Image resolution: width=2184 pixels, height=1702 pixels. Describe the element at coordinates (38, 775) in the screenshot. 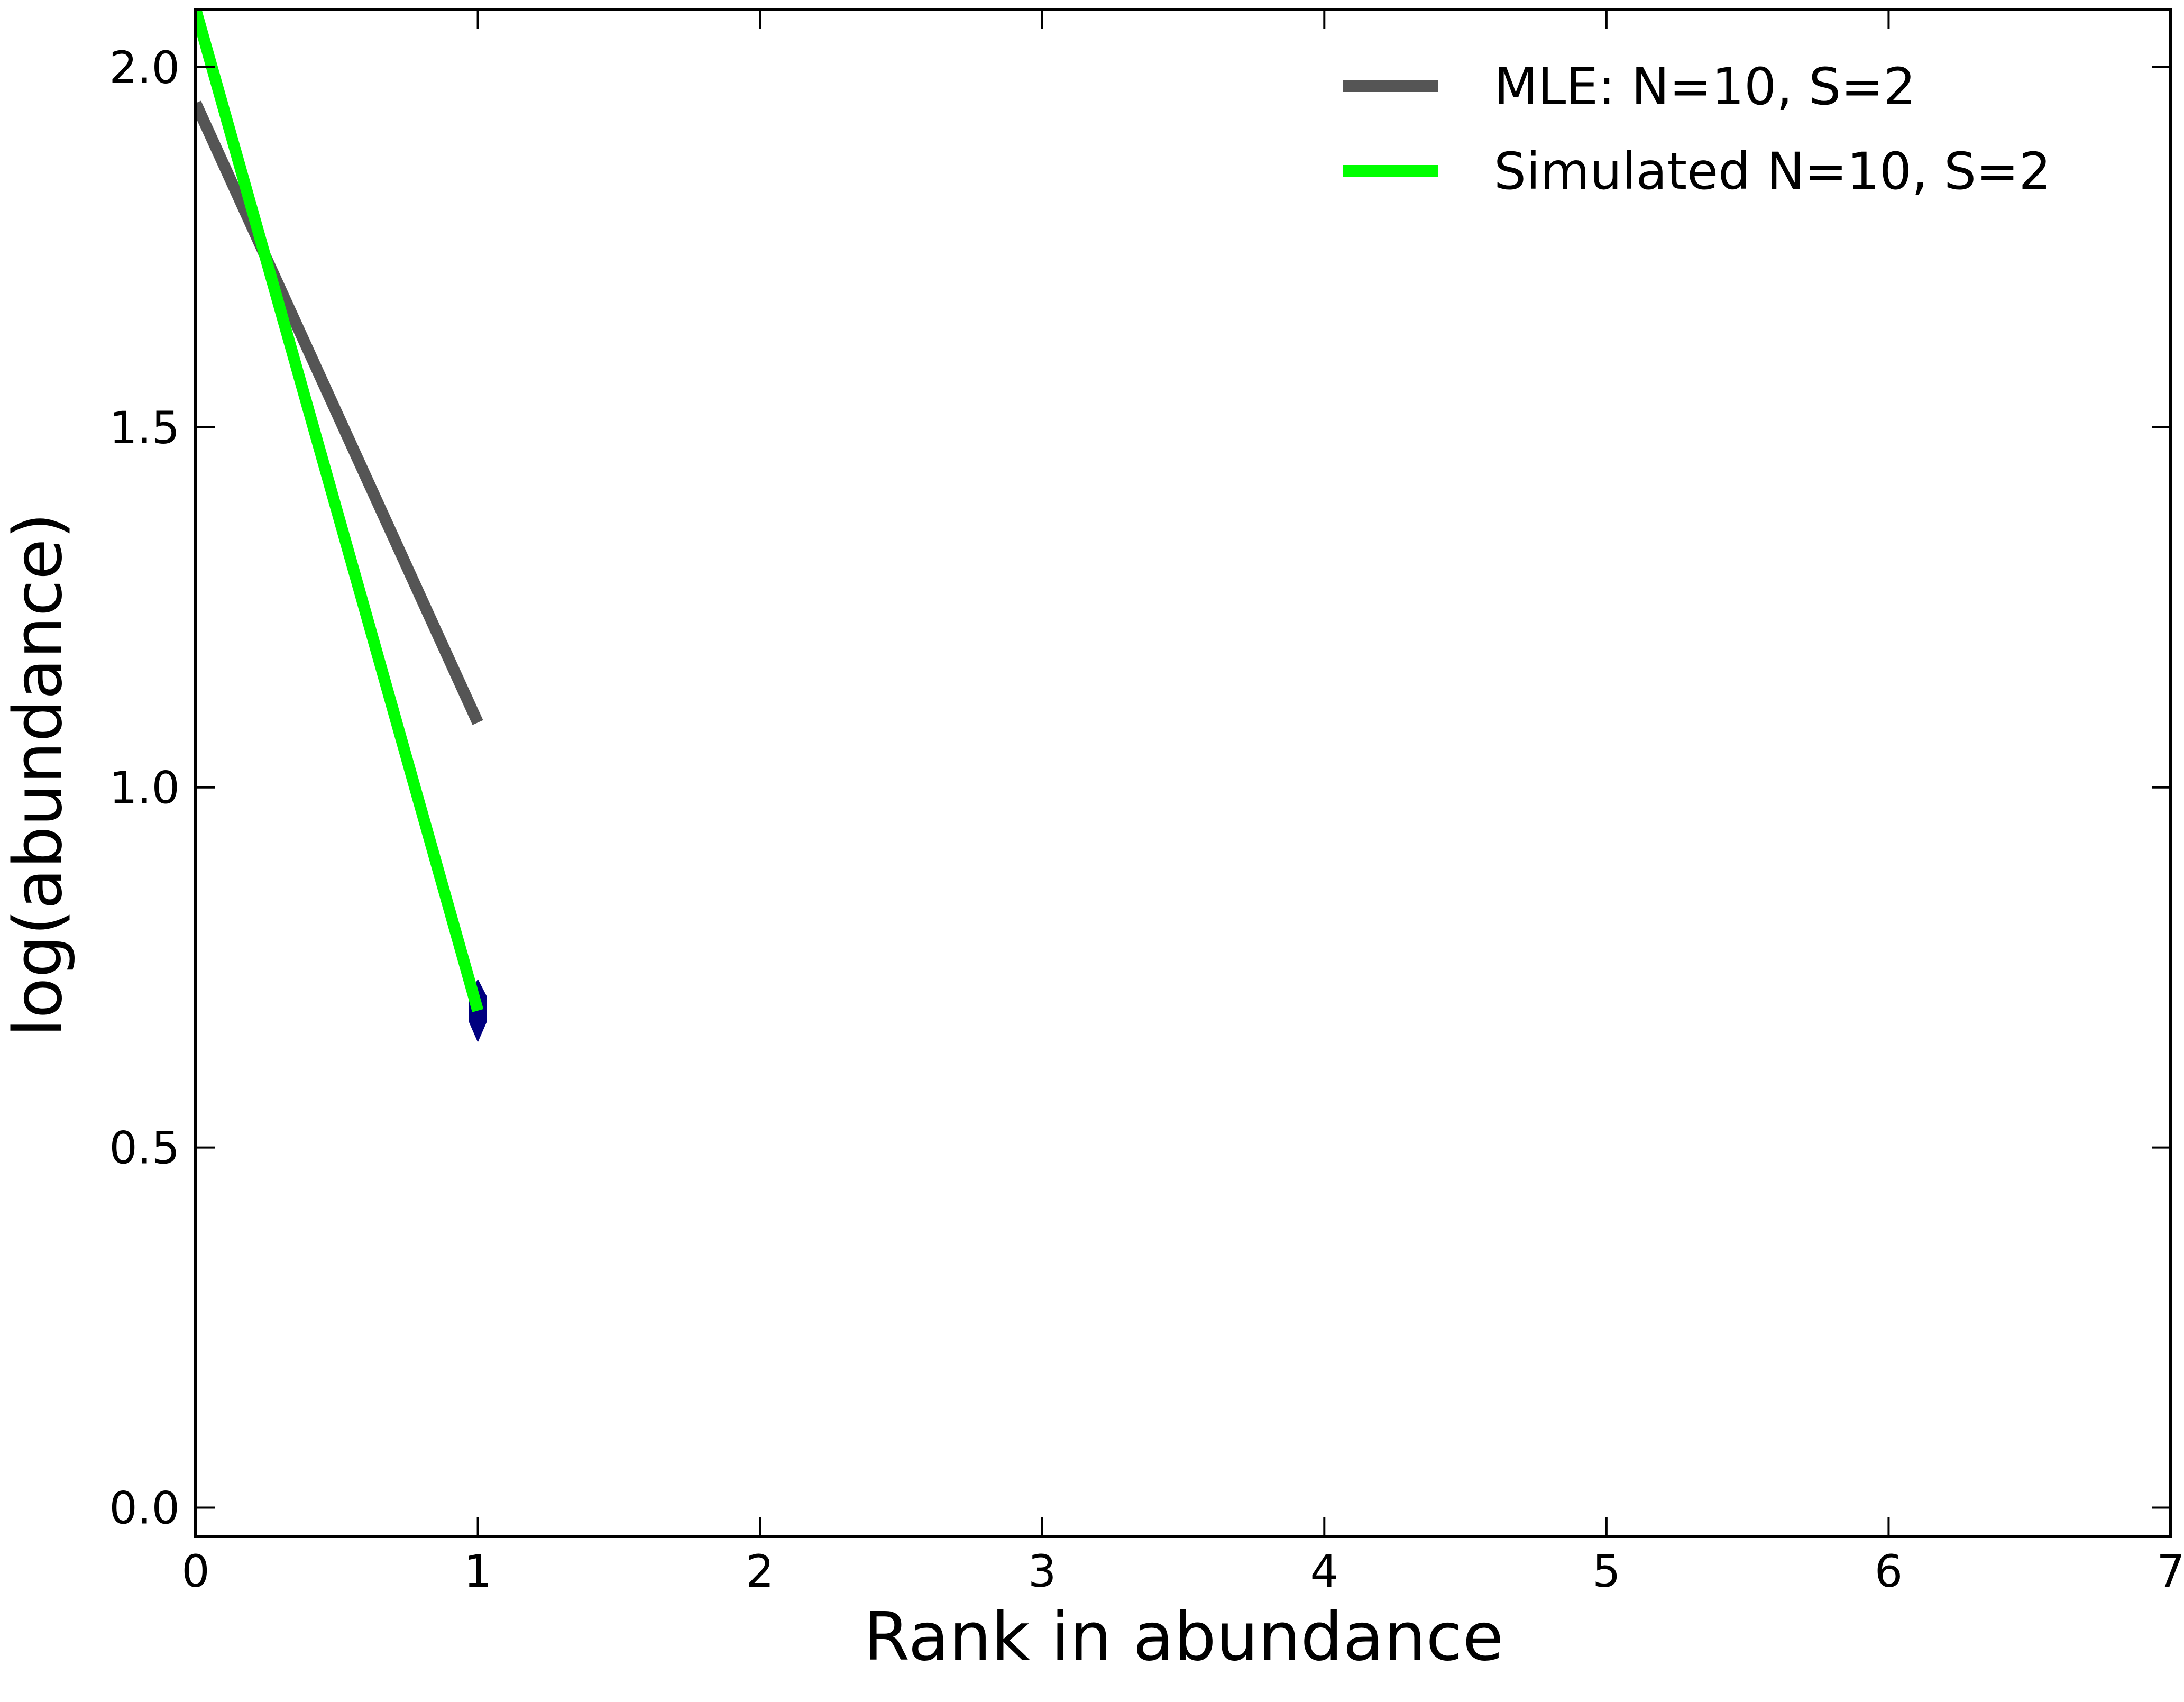

I see `y-axis-label: log(abundance)` at that location.